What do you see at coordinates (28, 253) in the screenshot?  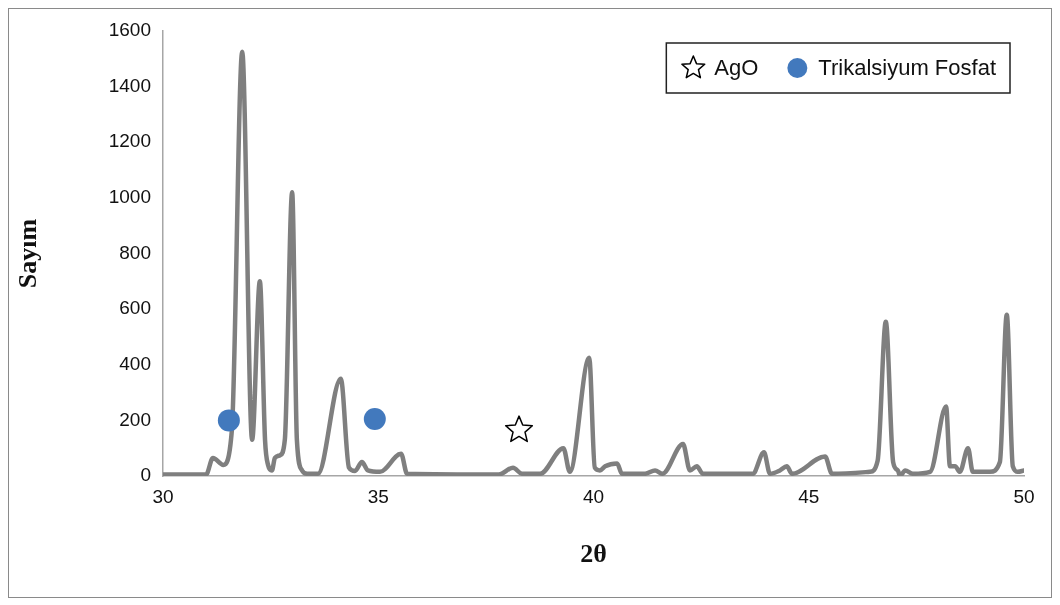 I see `y-axis-title: Sayım` at bounding box center [28, 253].